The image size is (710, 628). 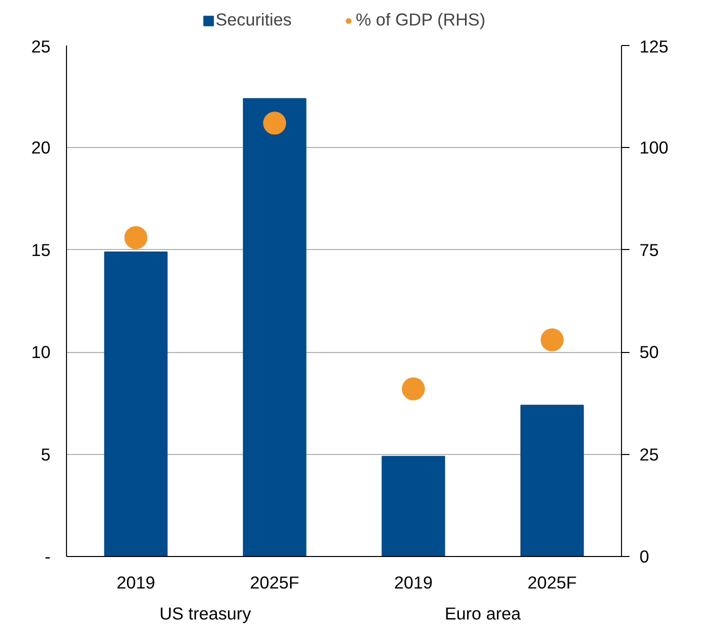 What do you see at coordinates (45, 454) in the screenshot?
I see `y-tick-label: 5` at bounding box center [45, 454].